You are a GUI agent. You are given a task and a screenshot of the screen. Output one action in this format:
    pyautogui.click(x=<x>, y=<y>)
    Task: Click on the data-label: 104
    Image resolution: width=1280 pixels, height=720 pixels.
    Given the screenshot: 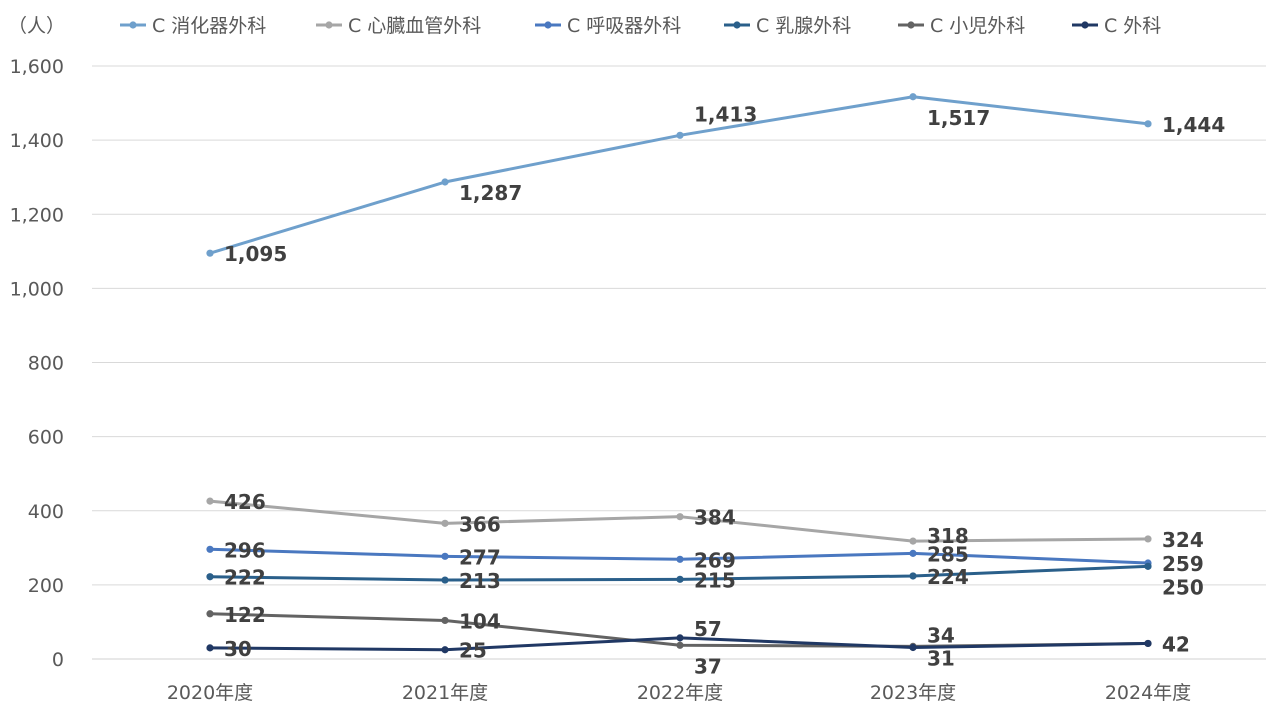 What is the action you would take?
    pyautogui.click(x=480, y=621)
    